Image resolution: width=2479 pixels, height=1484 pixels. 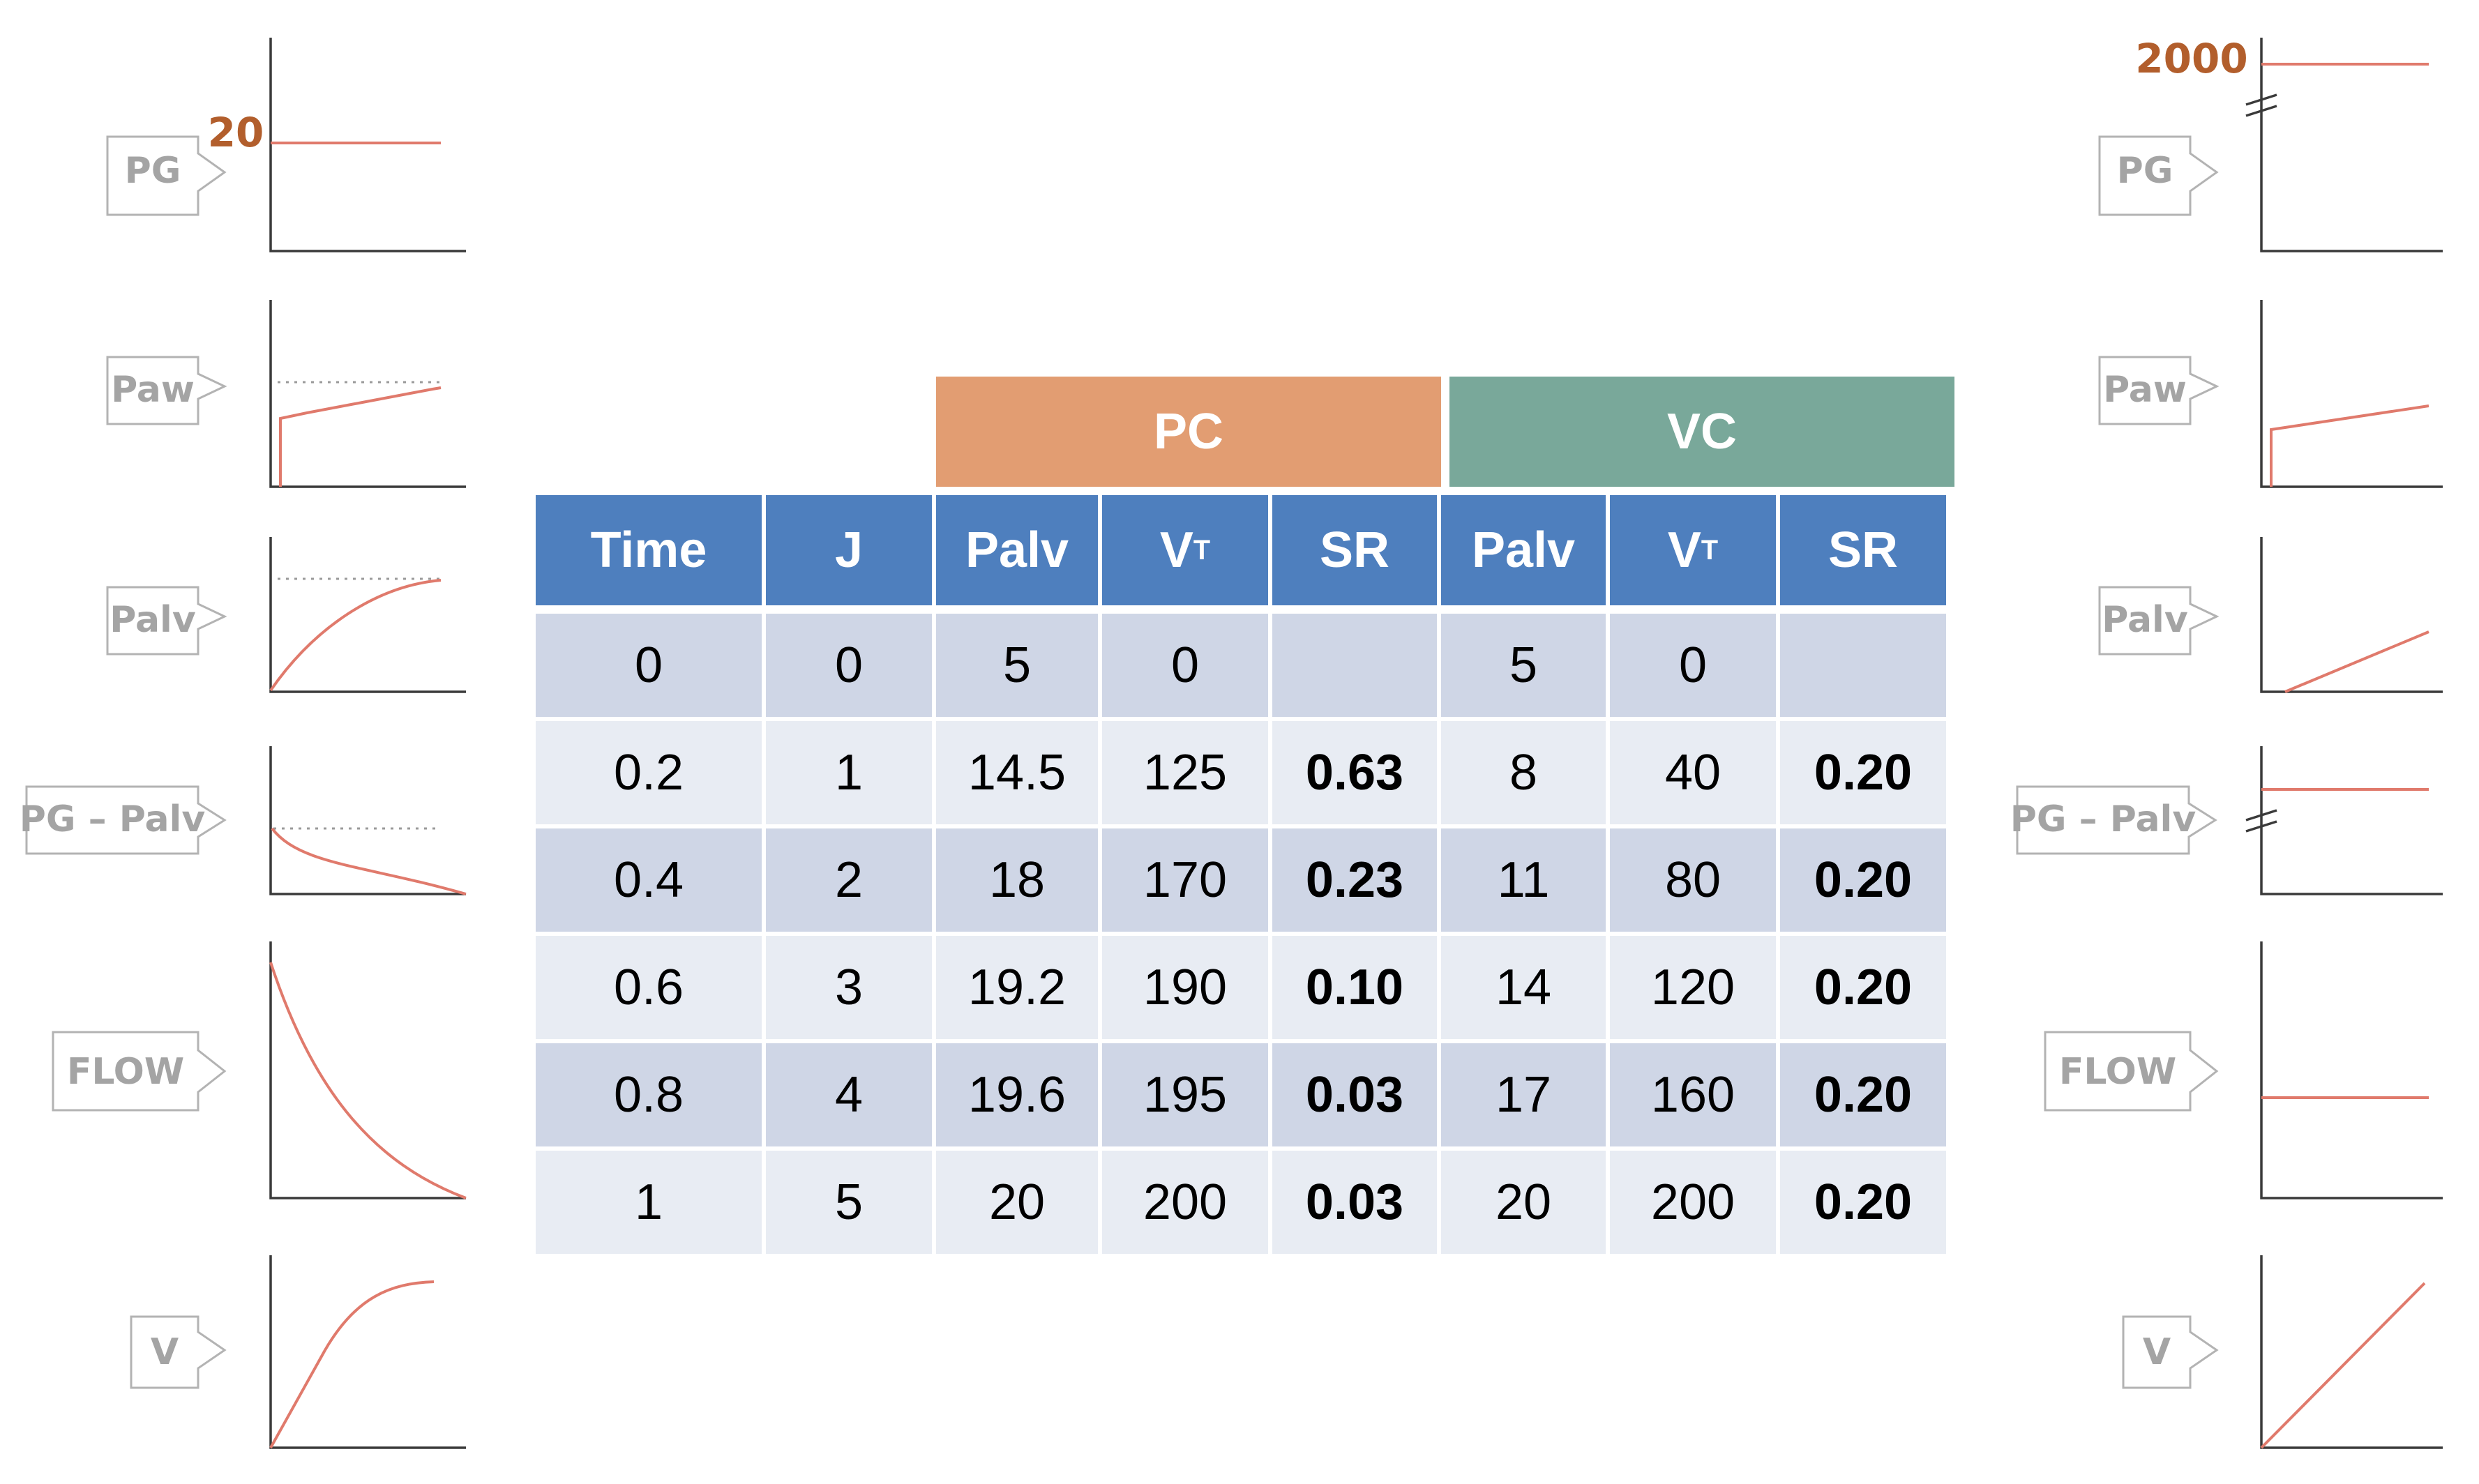 I want to click on cell-vc-vt: 120, so click(x=1693, y=987).